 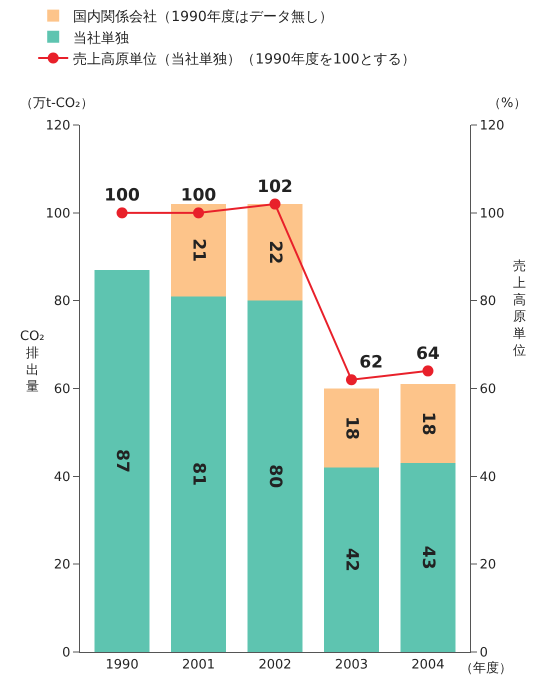 What do you see at coordinates (62, 565) in the screenshot?
I see `y-tick-label: 20` at bounding box center [62, 565].